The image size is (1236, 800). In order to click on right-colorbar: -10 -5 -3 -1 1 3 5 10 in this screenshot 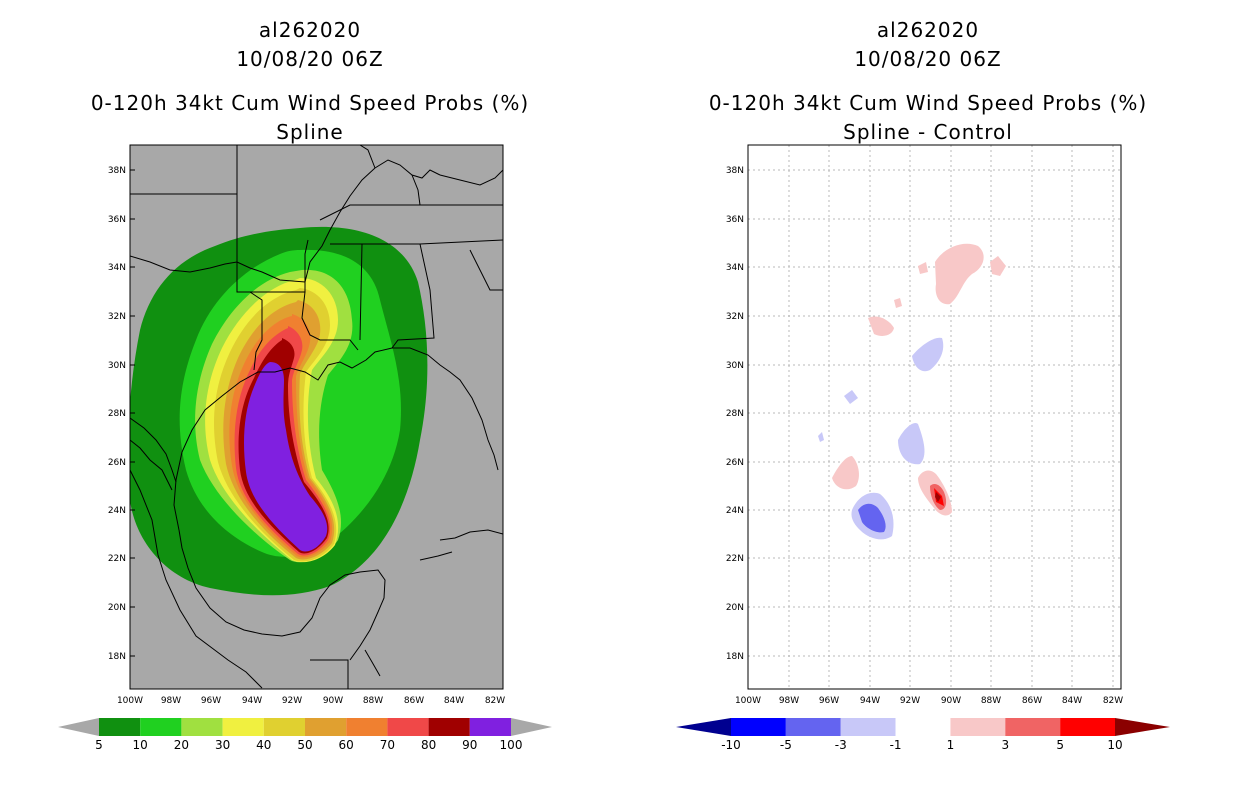, I will do `click(923, 735)`.